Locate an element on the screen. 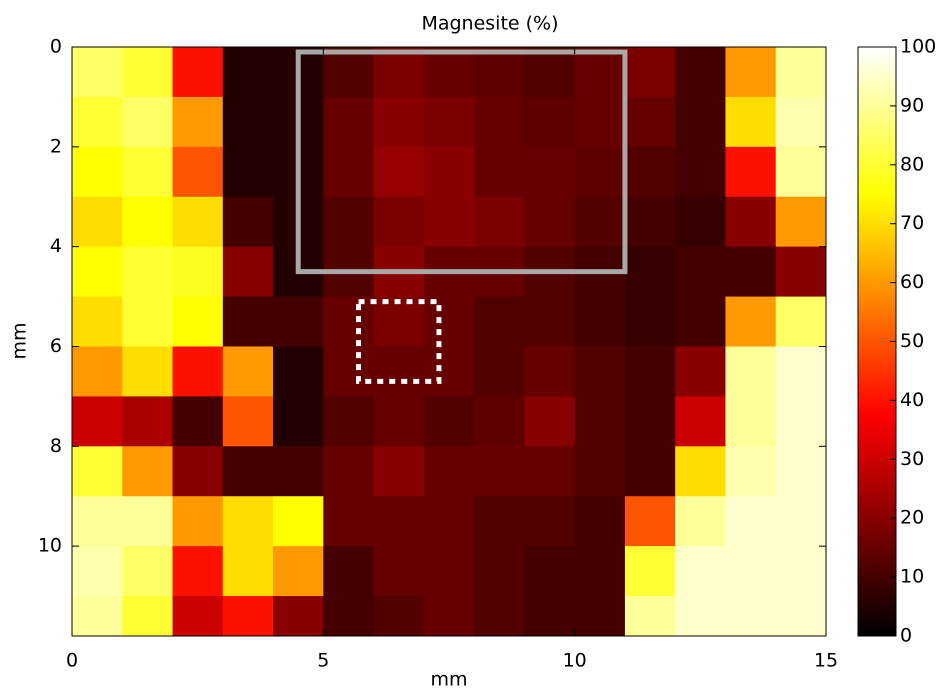  x-tick-label: 10 is located at coordinates (575, 661).